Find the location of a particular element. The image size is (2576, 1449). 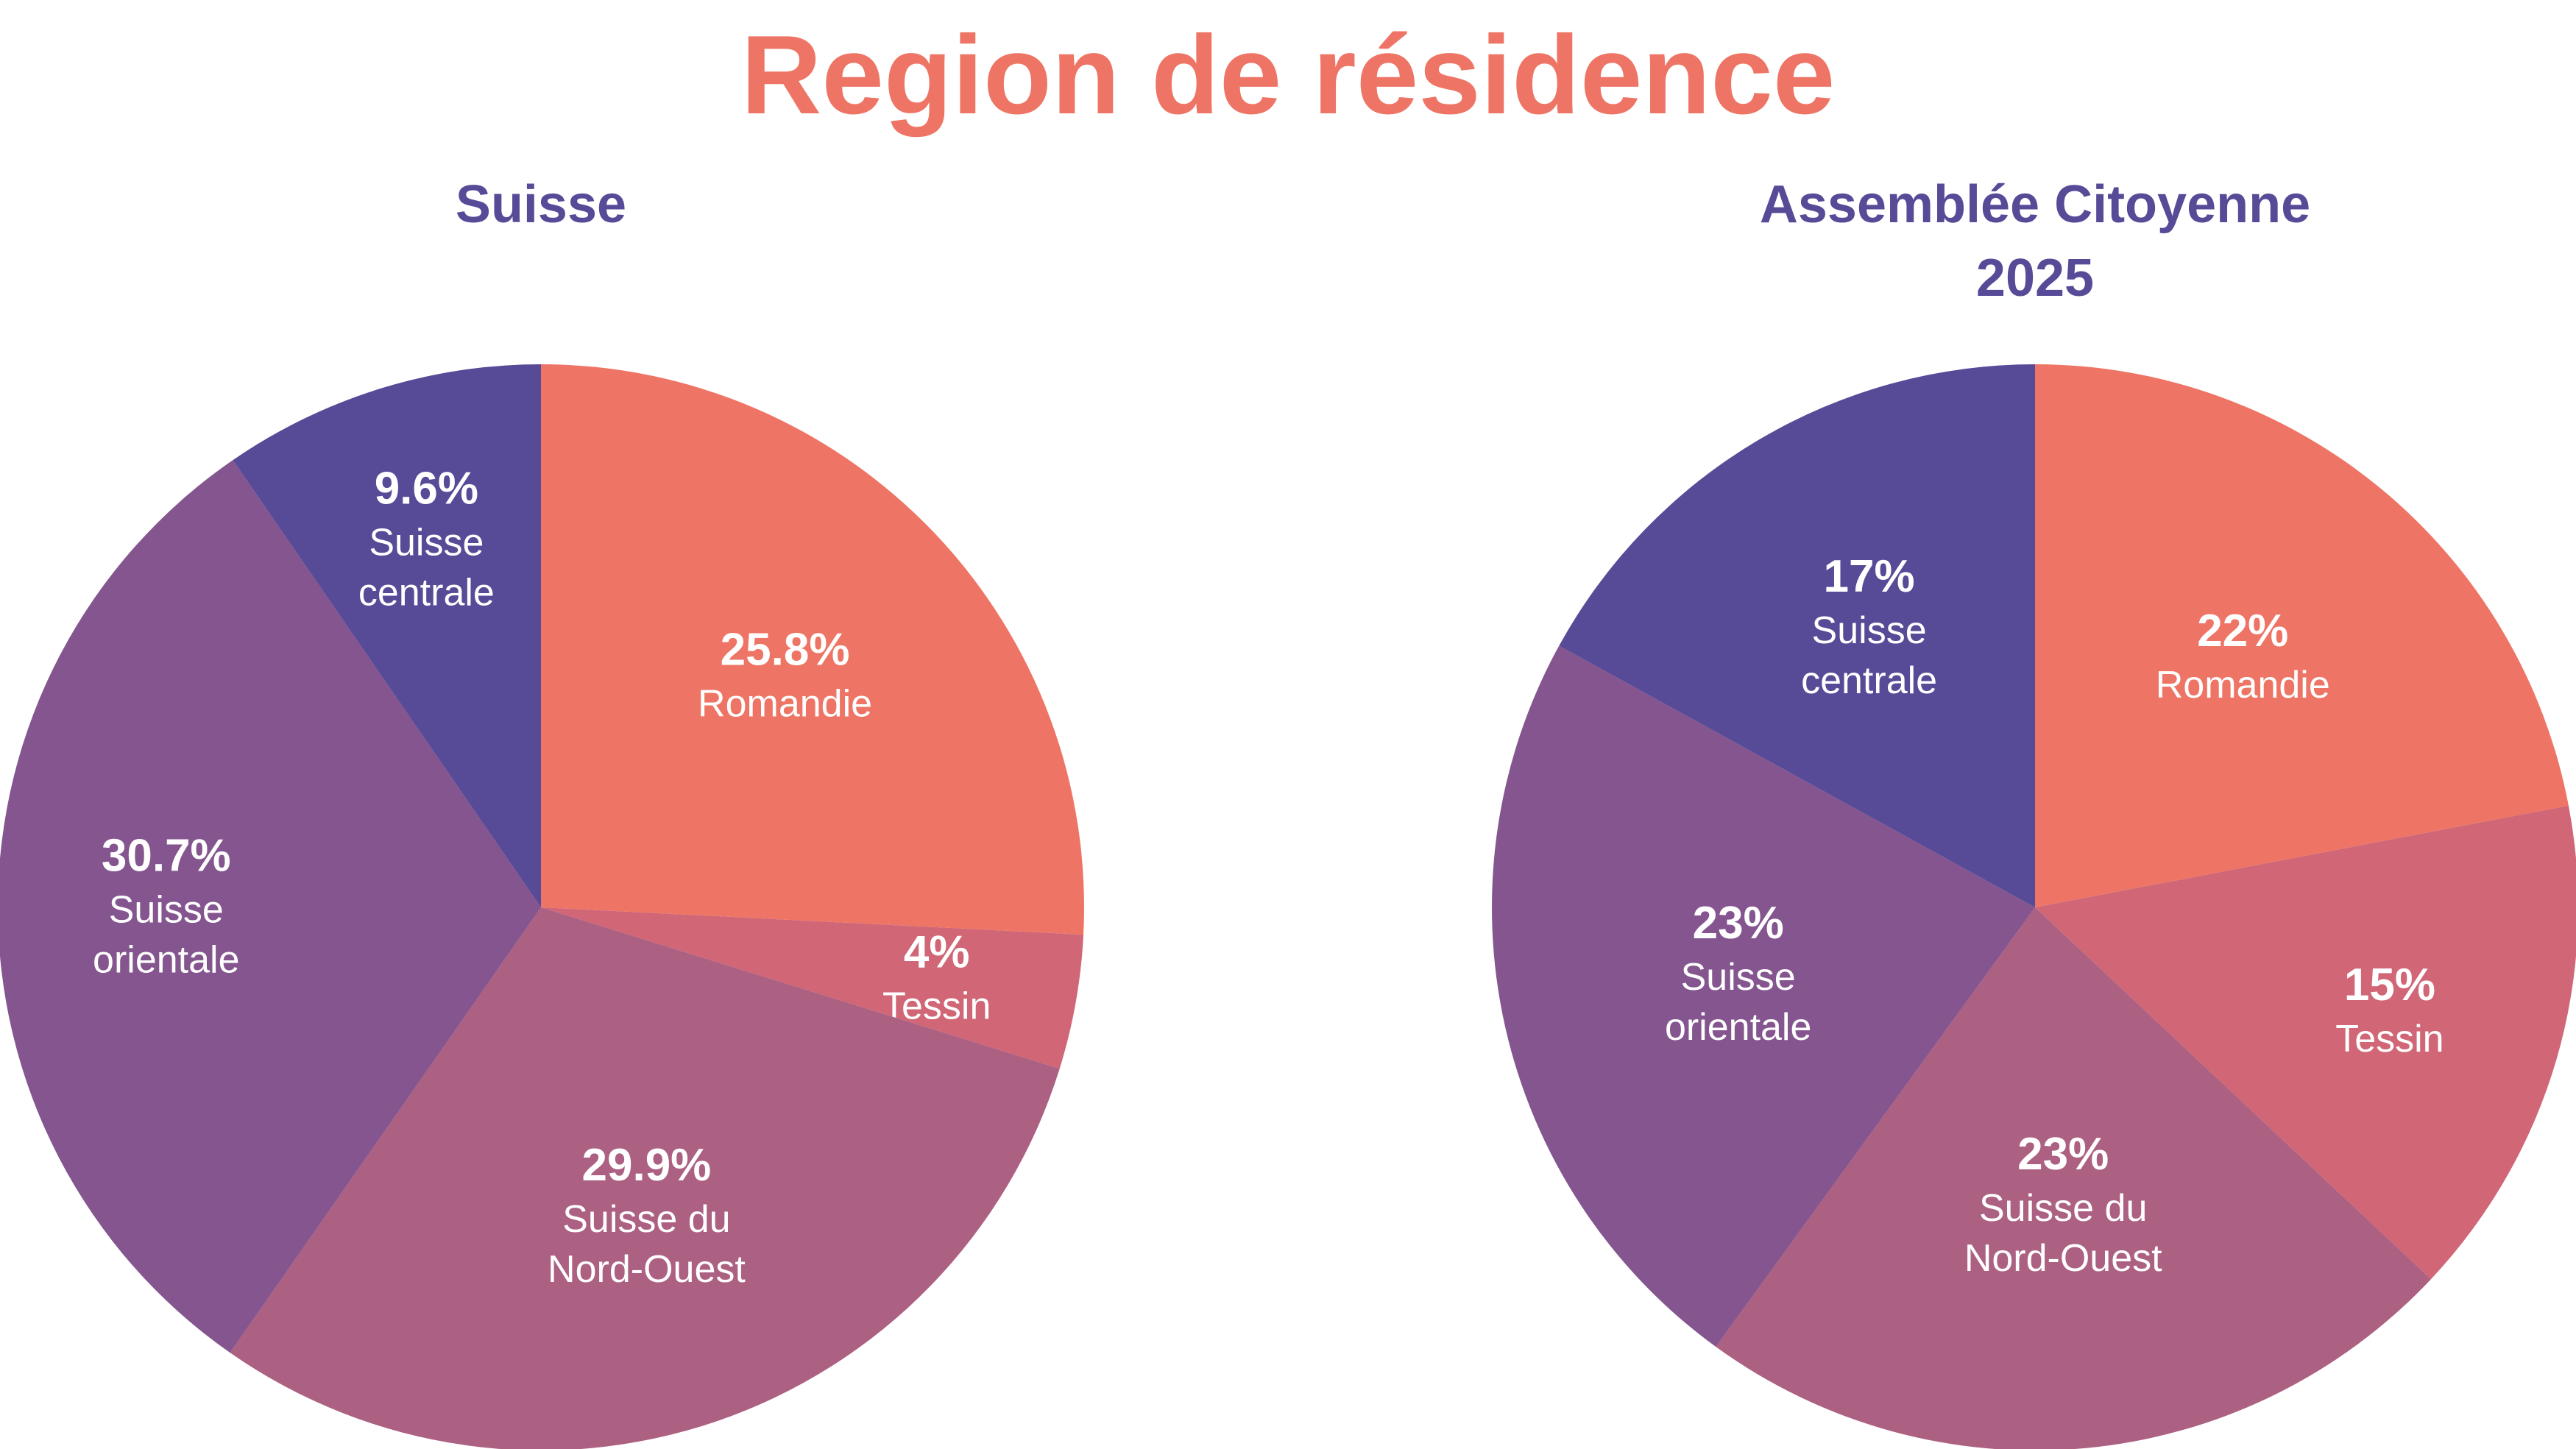

pie-title-assemblee-line-1: Assemblée Citoyenne is located at coordinates (2035, 204).